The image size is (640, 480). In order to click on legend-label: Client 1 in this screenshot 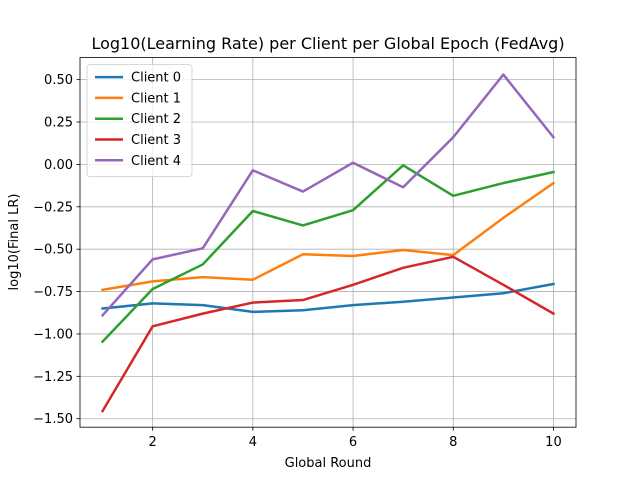, I will do `click(156, 98)`.